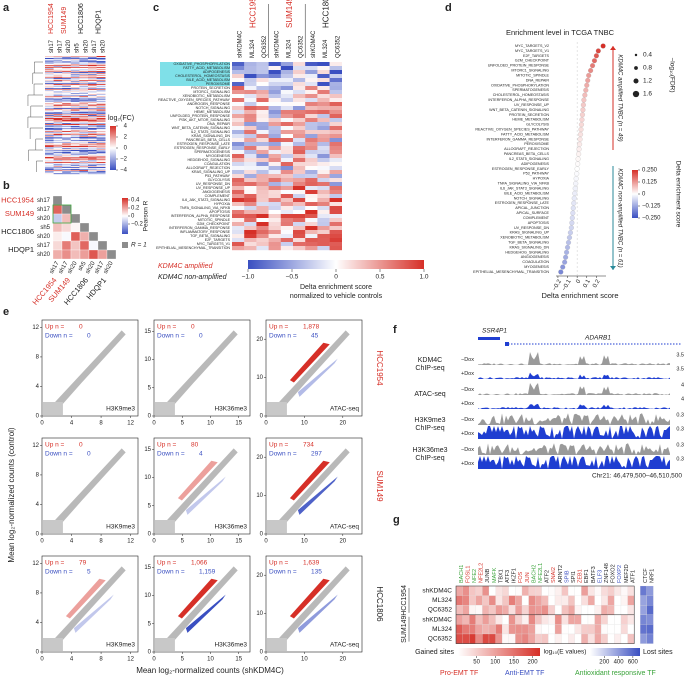  Describe the element at coordinates (326, 48) in the screenshot. I see `column-label: ML324` at that location.